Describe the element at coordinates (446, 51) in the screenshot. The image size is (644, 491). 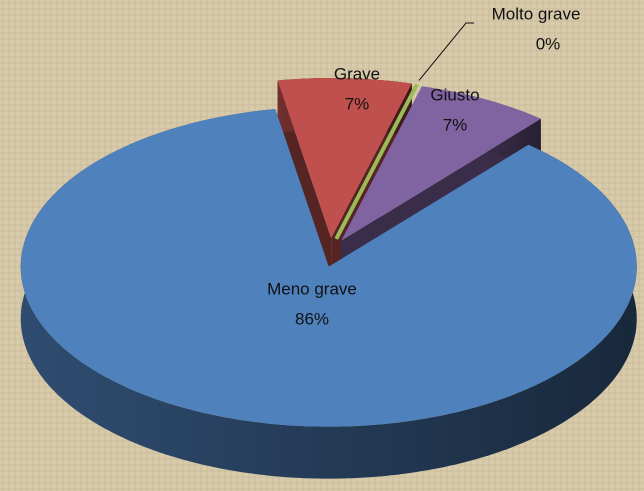
I see `leader-line` at that location.